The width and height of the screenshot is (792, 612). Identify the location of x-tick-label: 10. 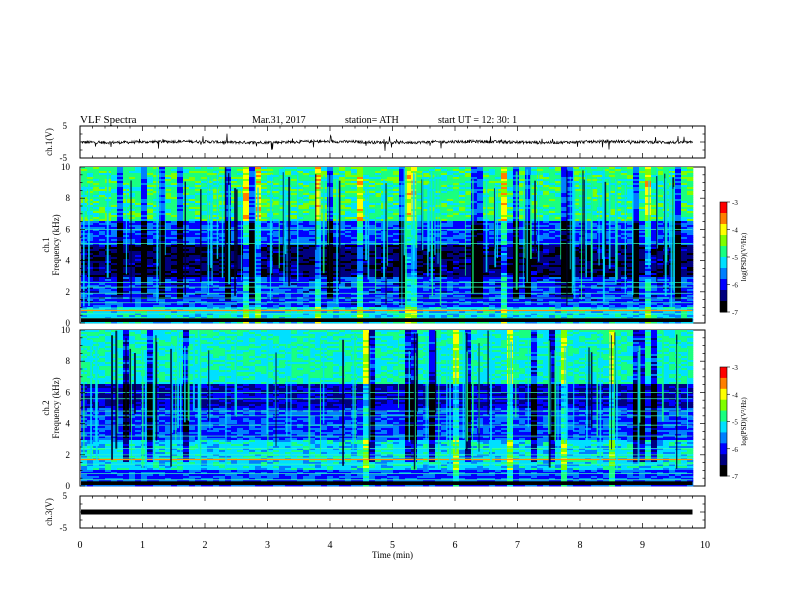
(705, 545).